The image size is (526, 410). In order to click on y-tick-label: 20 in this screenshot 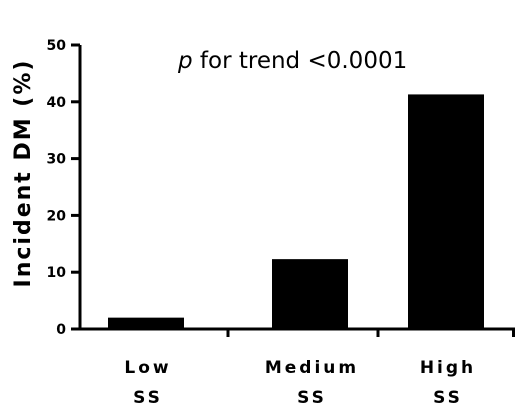, I will do `click(57, 216)`.